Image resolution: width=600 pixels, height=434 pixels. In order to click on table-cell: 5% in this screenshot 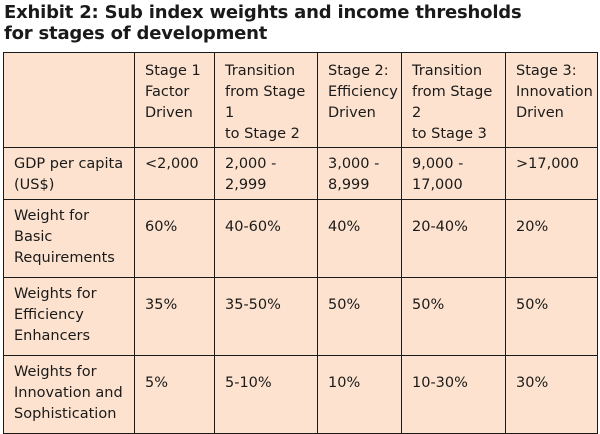, I will do `click(174, 394)`.